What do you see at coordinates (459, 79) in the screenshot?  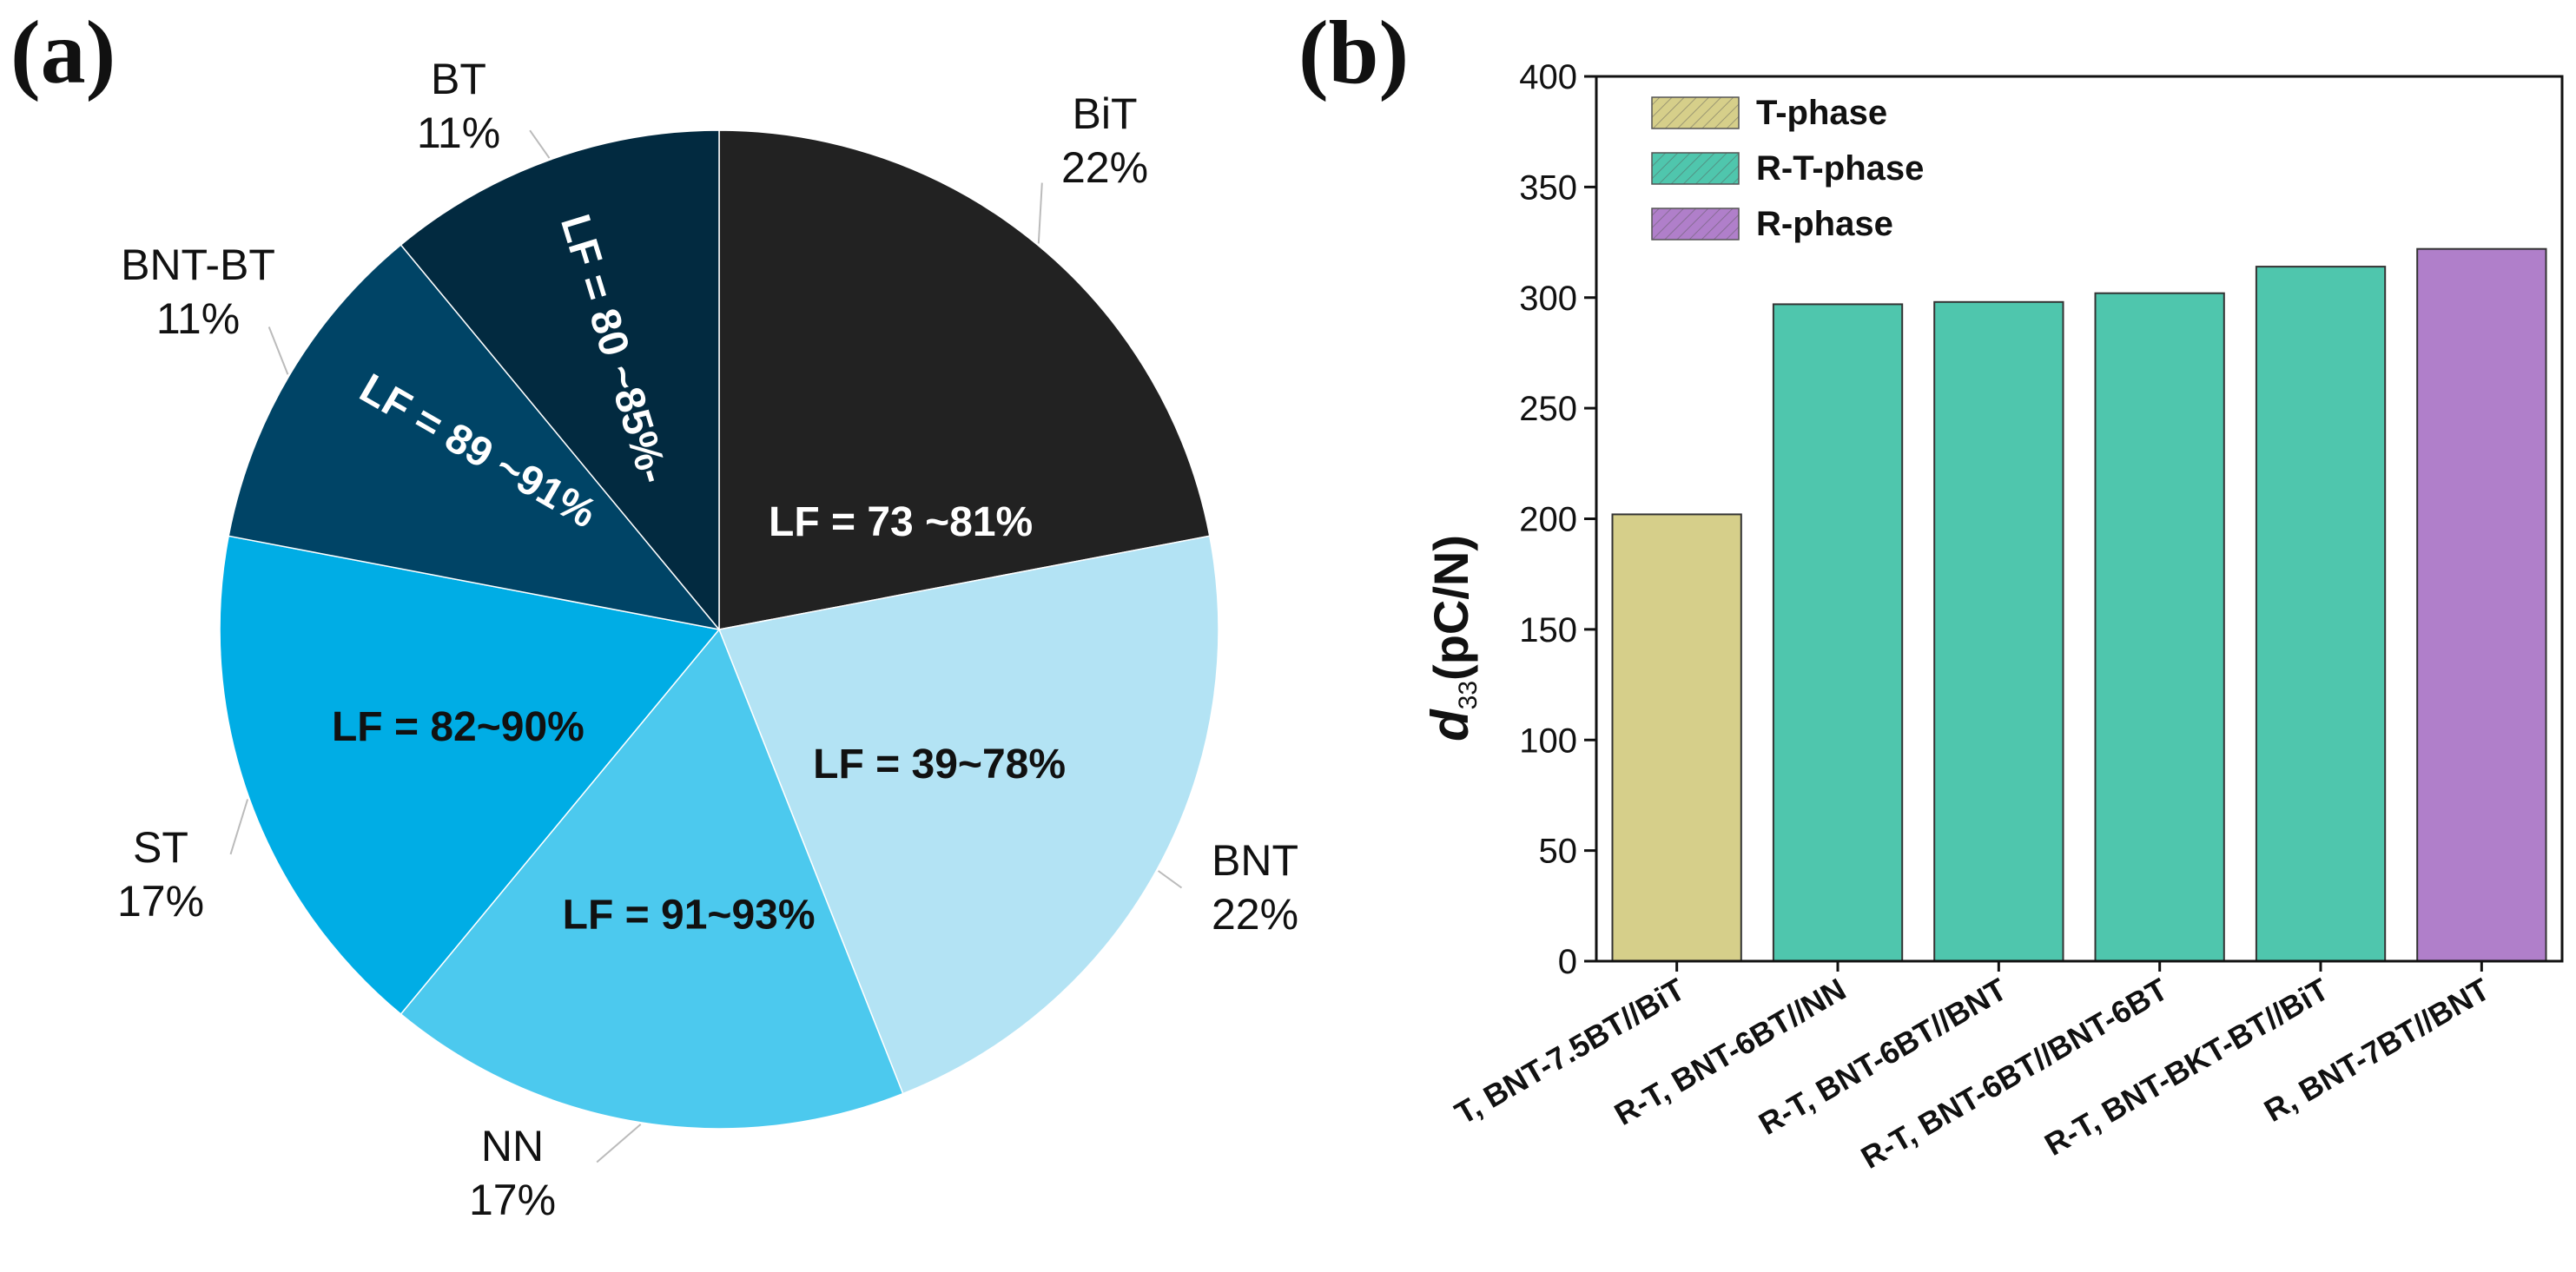 I see `slice-name-bt: BT` at bounding box center [459, 79].